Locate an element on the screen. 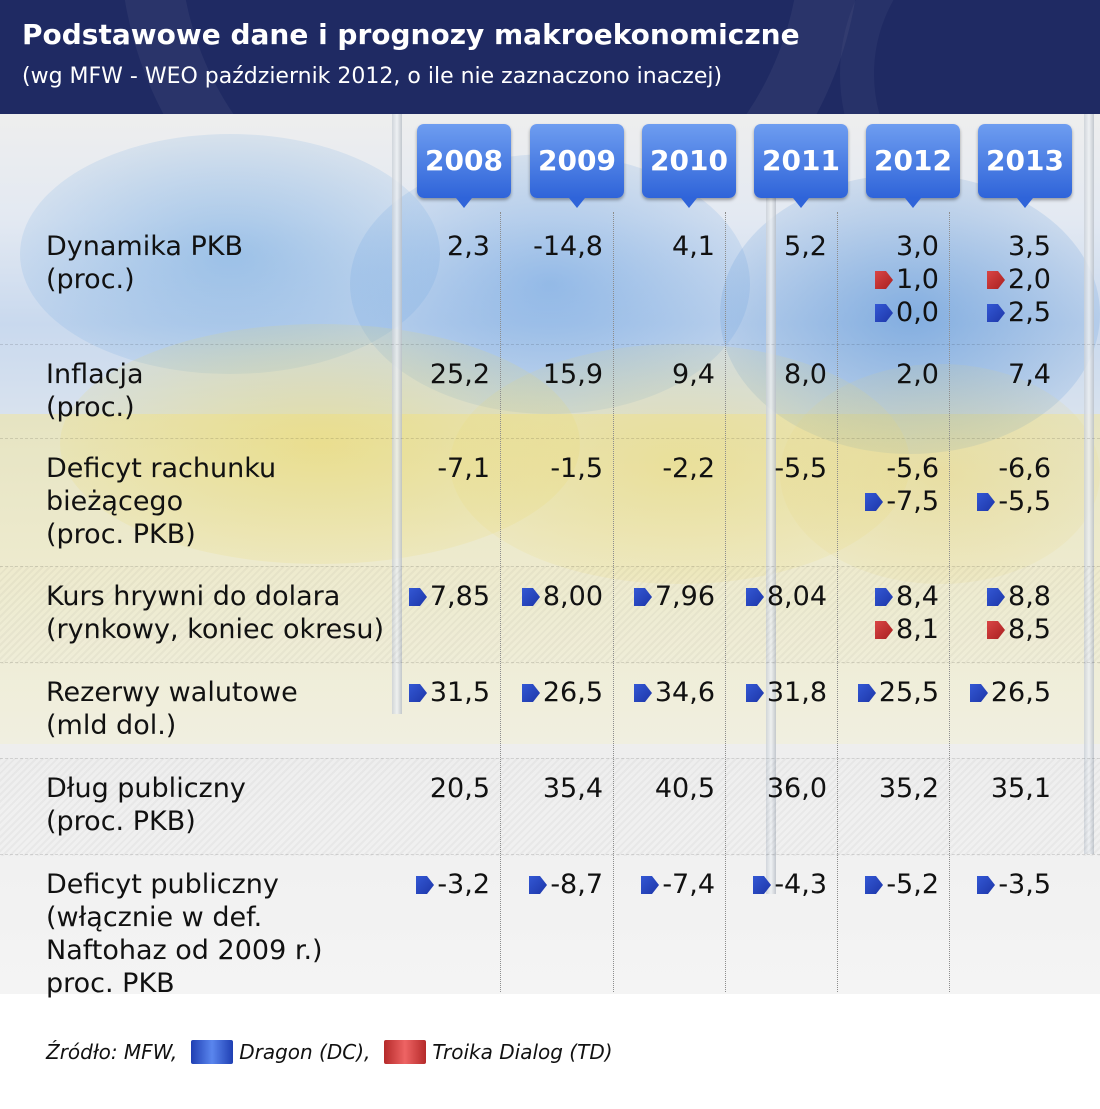 The width and height of the screenshot is (1100, 1109). row-label-line: Naftohaz od 2009 r.) is located at coordinates (184, 950).